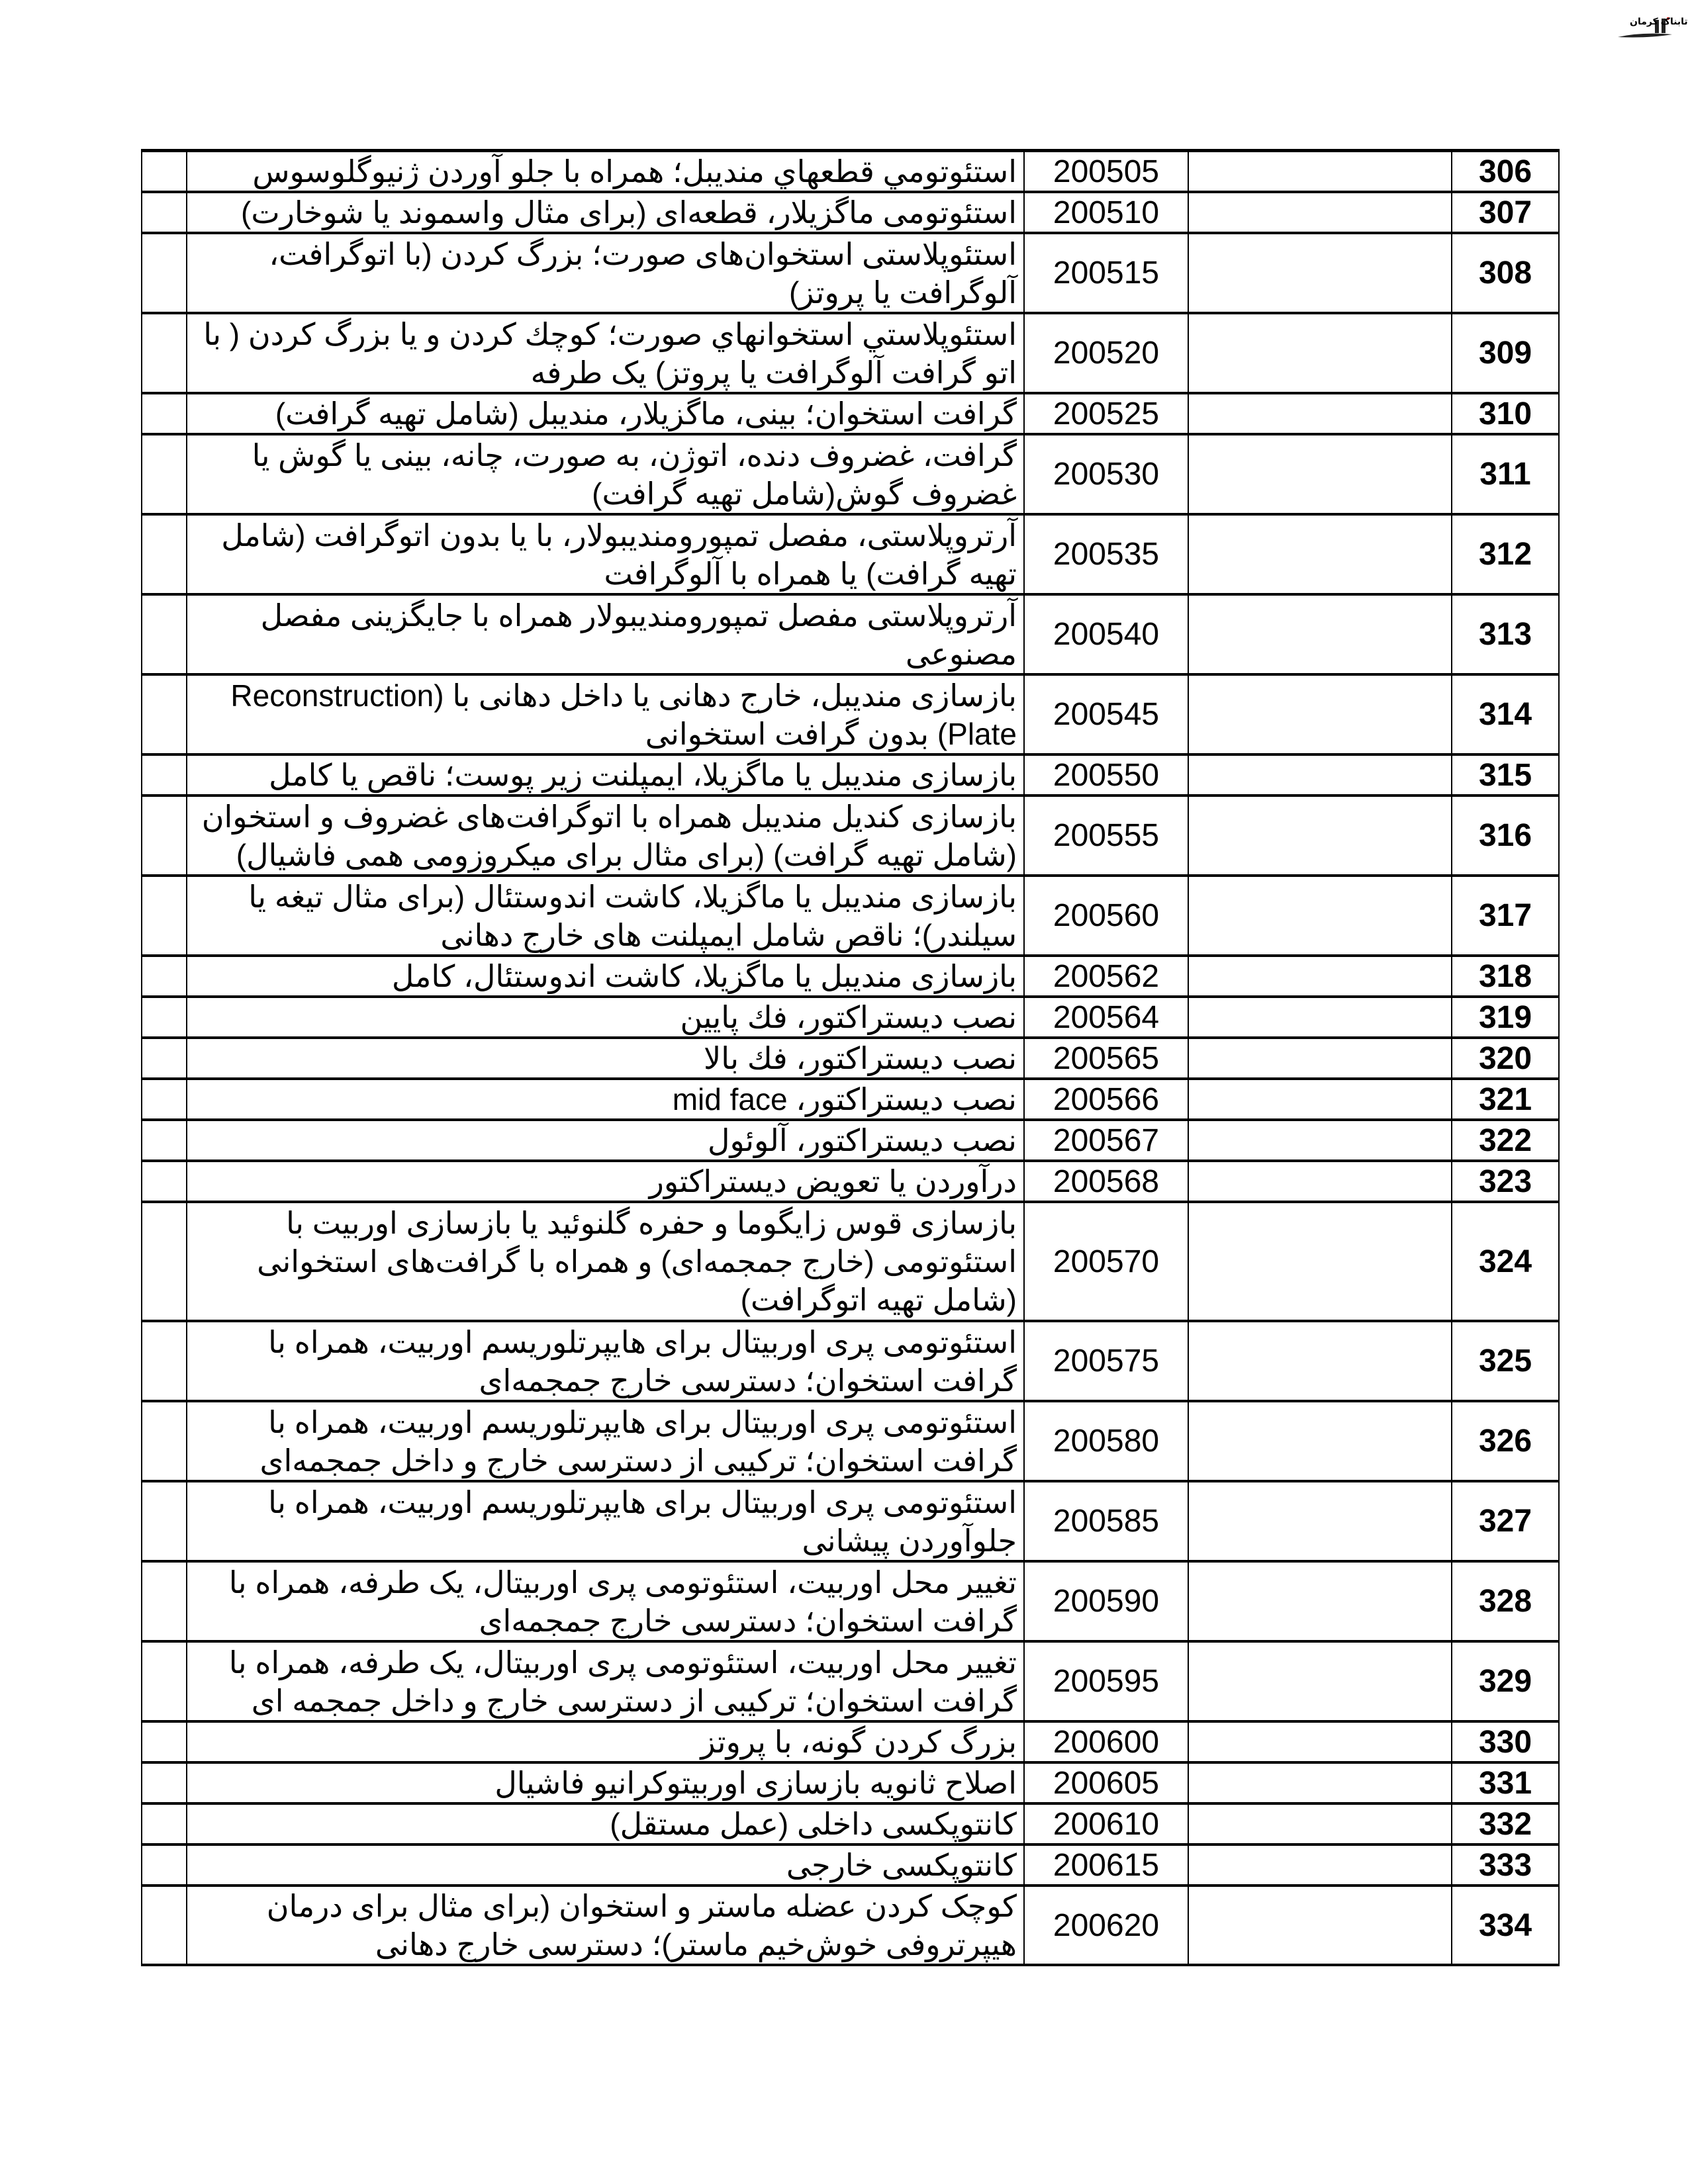  What do you see at coordinates (1505, 1140) in the screenshot?
I see `row-number-cell: 322` at bounding box center [1505, 1140].